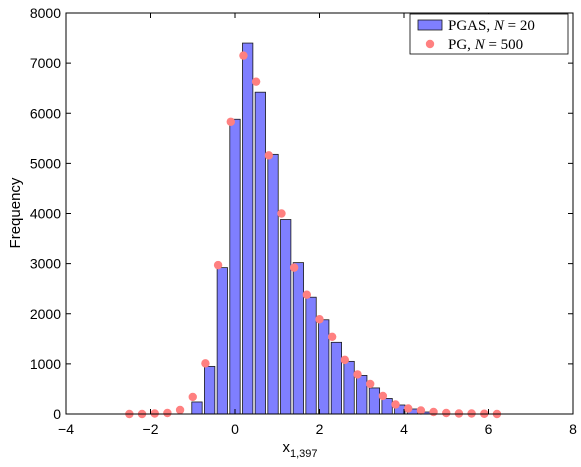 The image size is (581, 467). What do you see at coordinates (235, 429) in the screenshot?
I see `x-tick-label: 0` at bounding box center [235, 429].